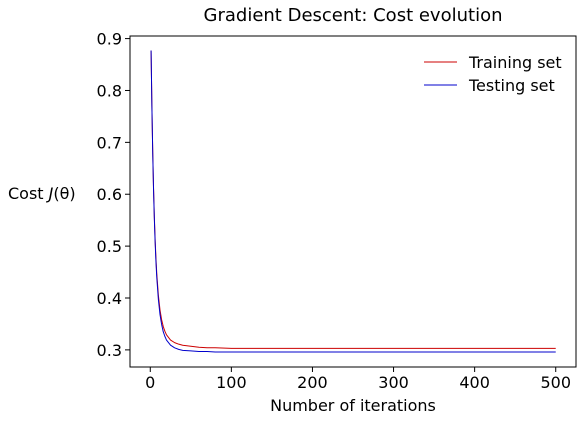 The width and height of the screenshot is (584, 421). Describe the element at coordinates (109, 246) in the screenshot. I see `y-tick-label: 0.5` at that location.